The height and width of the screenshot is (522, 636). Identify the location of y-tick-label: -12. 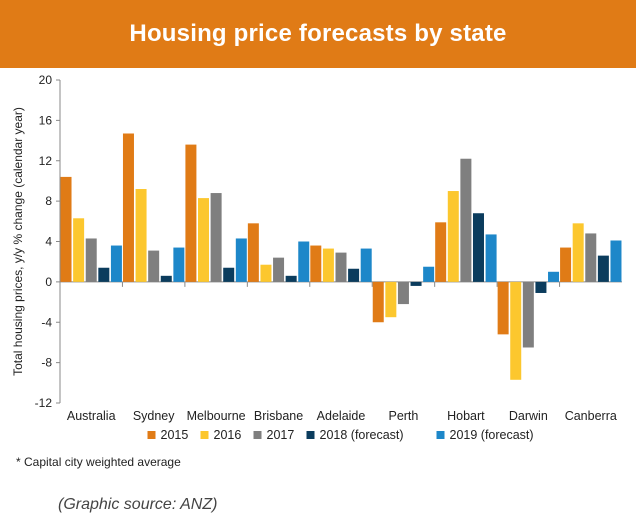
(44, 403).